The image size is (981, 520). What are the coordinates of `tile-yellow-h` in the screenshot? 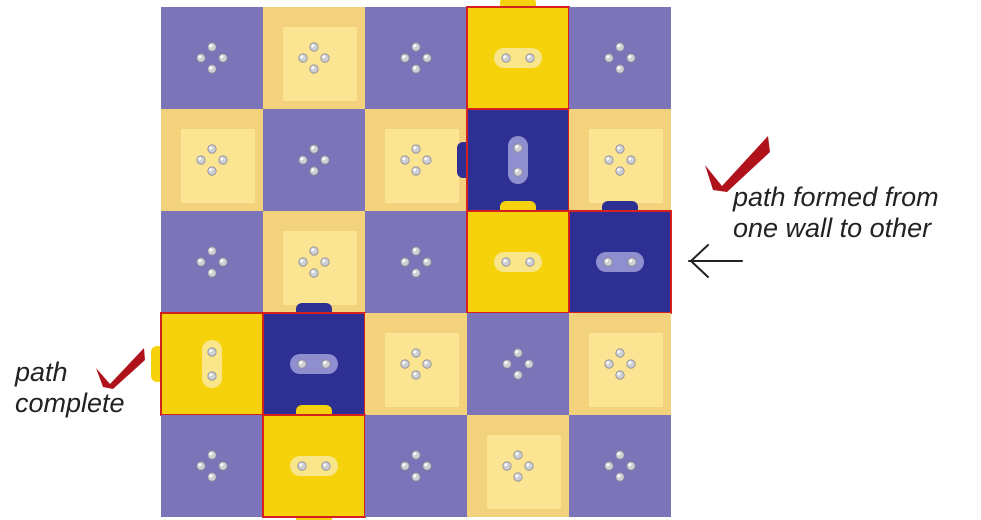 It's located at (518, 262).